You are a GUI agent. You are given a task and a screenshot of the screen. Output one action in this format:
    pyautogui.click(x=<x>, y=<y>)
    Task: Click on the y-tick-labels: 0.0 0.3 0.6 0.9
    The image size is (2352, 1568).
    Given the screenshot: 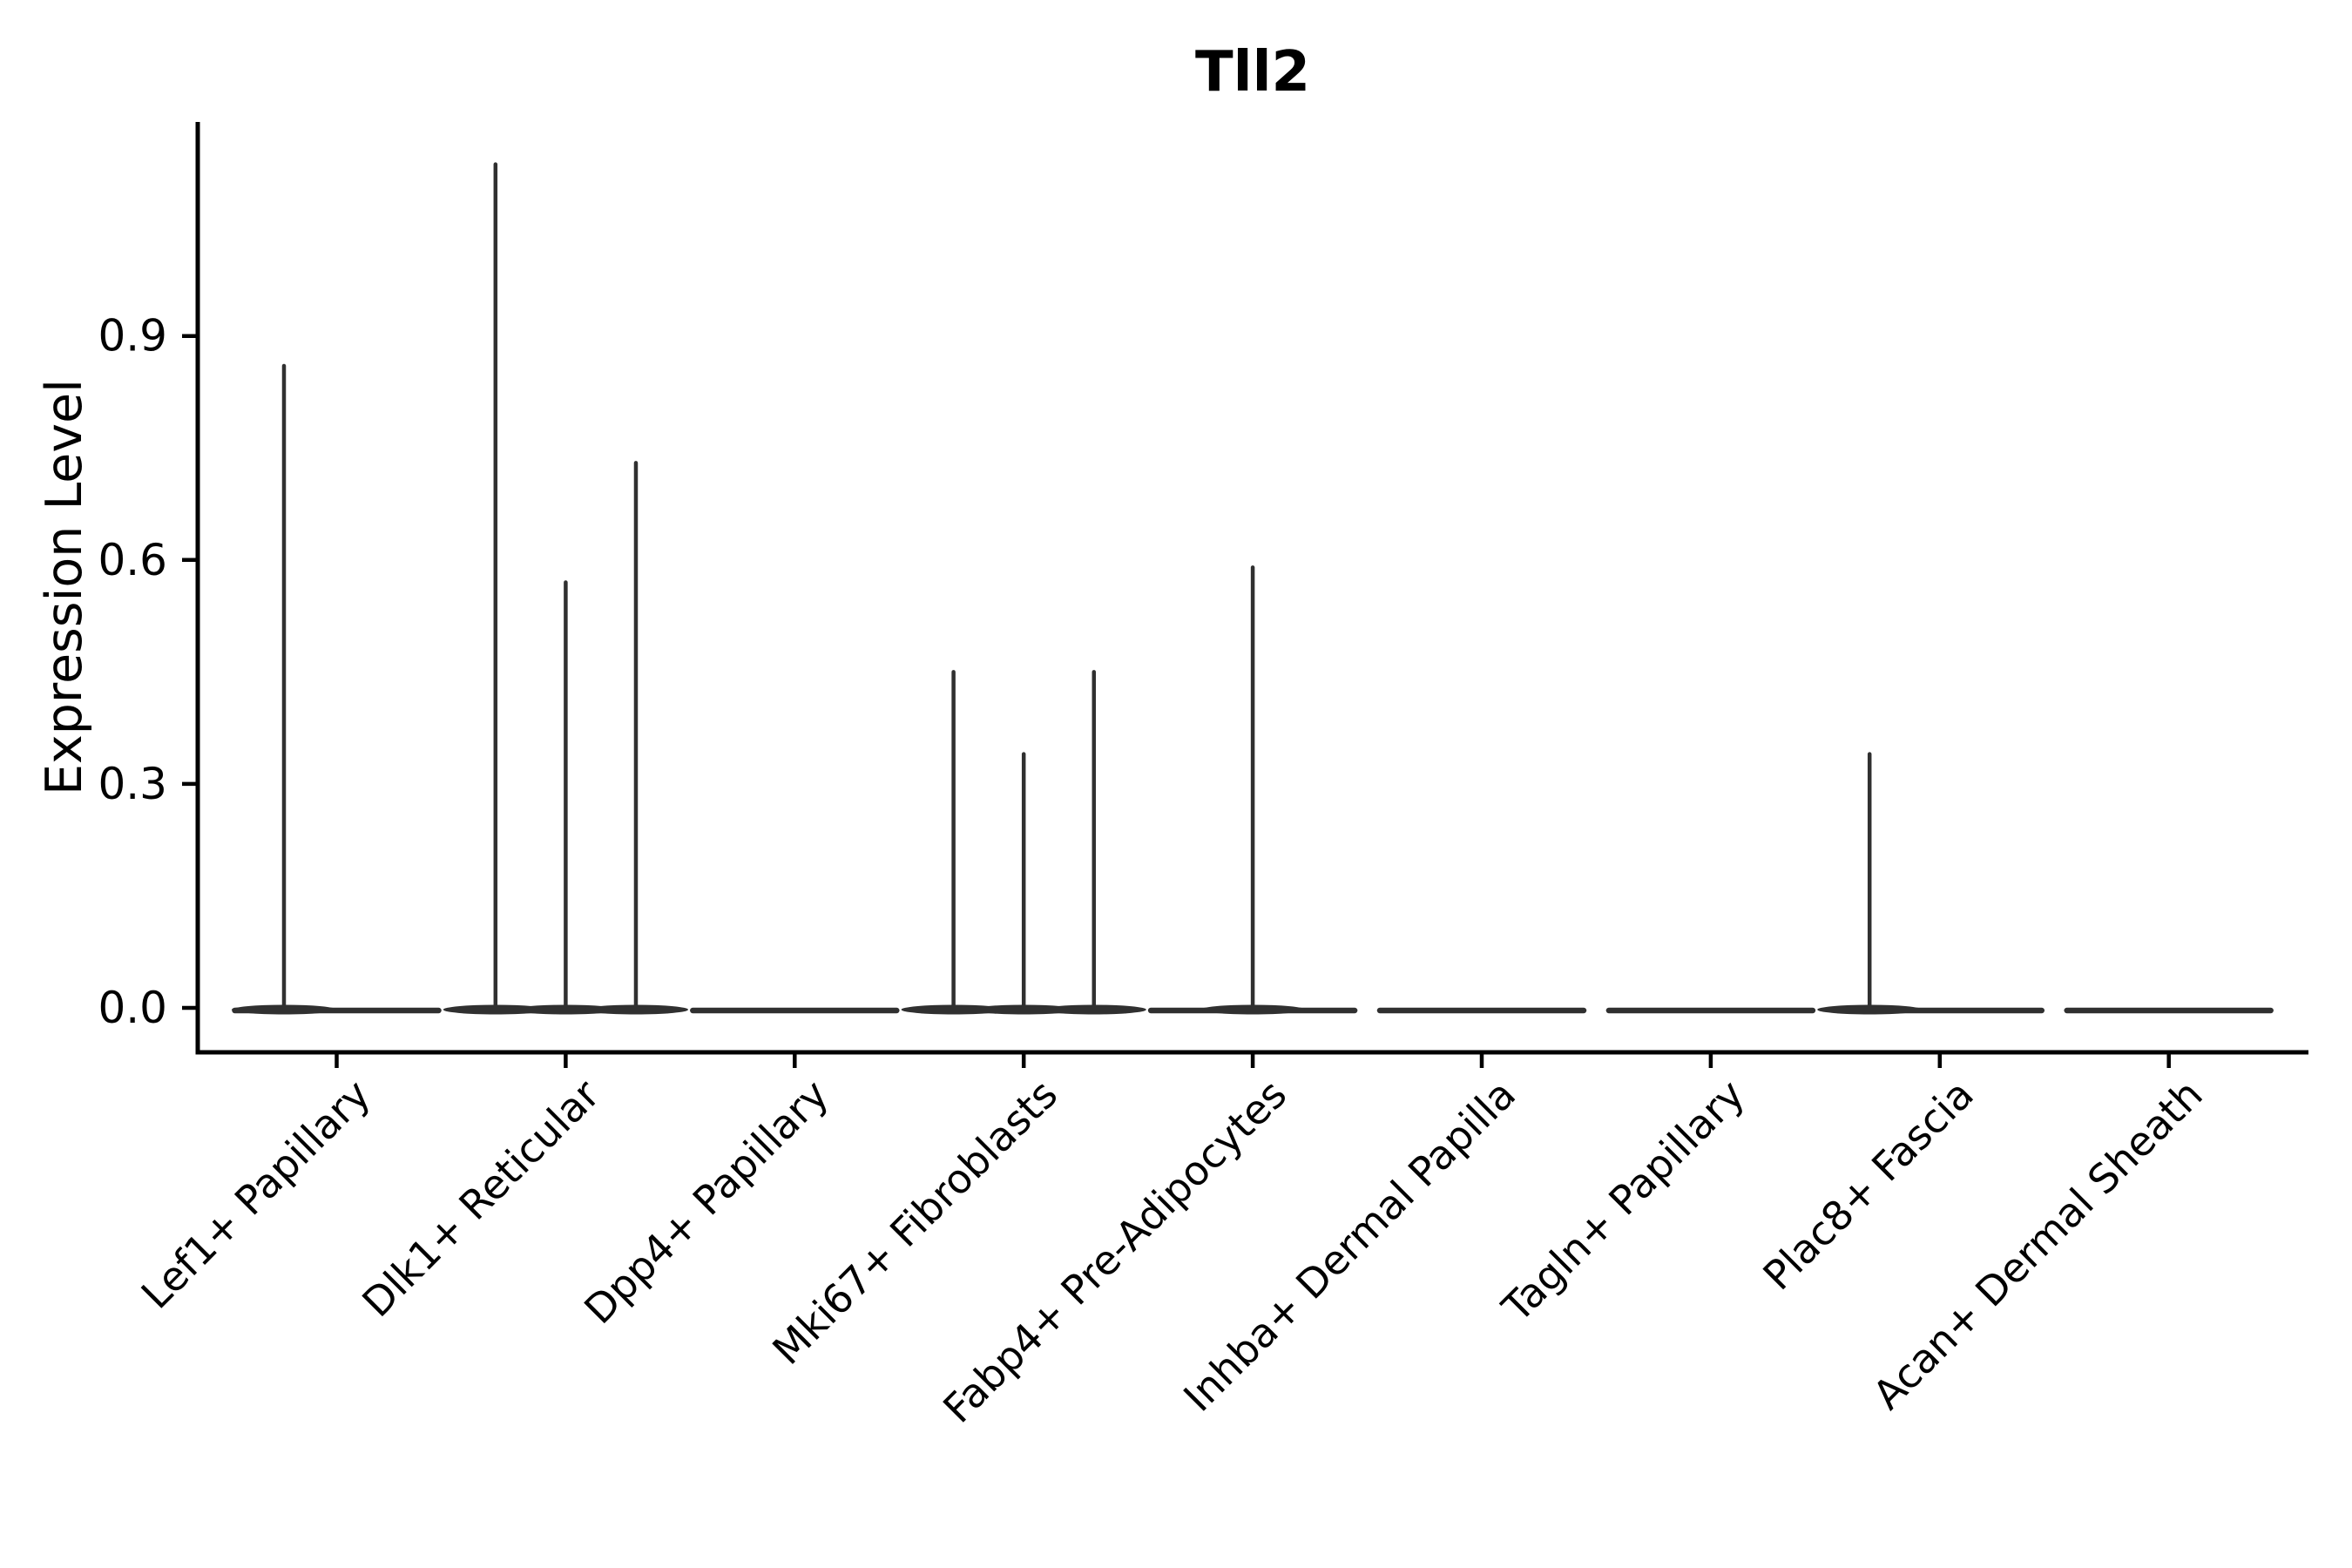 What is the action you would take?
    pyautogui.click(x=132, y=672)
    